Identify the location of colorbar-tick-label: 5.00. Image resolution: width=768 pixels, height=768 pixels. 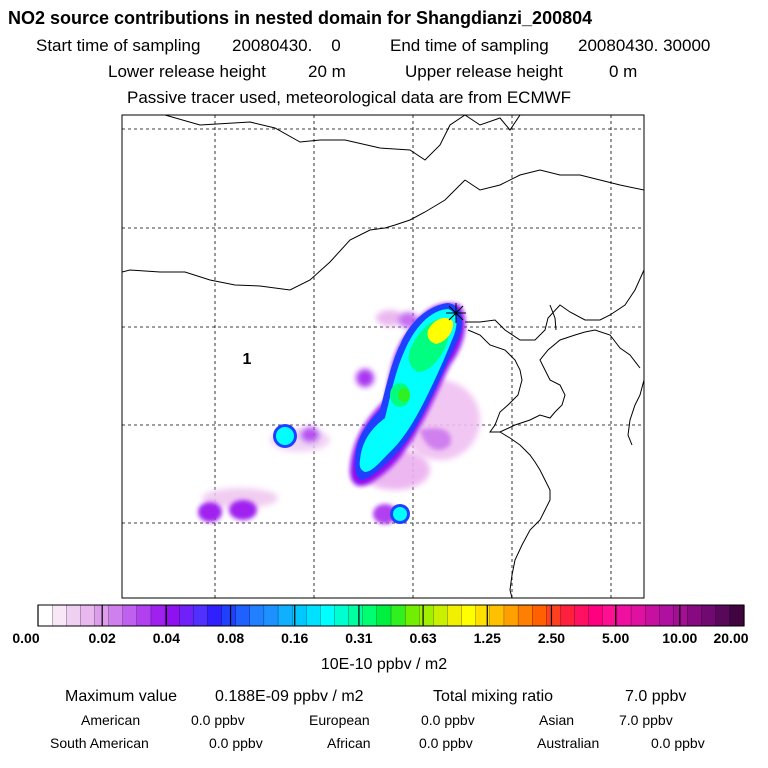
(616, 638).